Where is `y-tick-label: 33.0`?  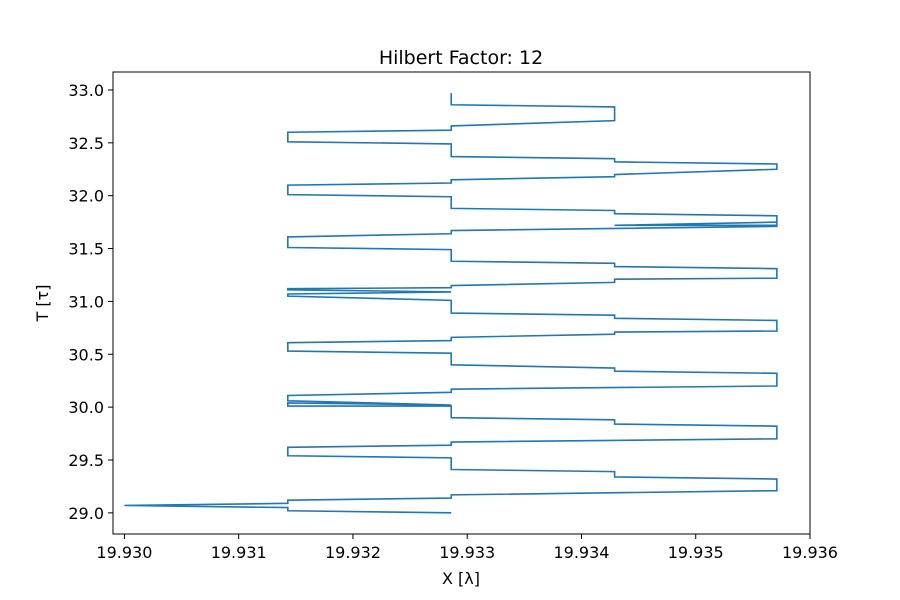
y-tick-label: 33.0 is located at coordinates (86, 90).